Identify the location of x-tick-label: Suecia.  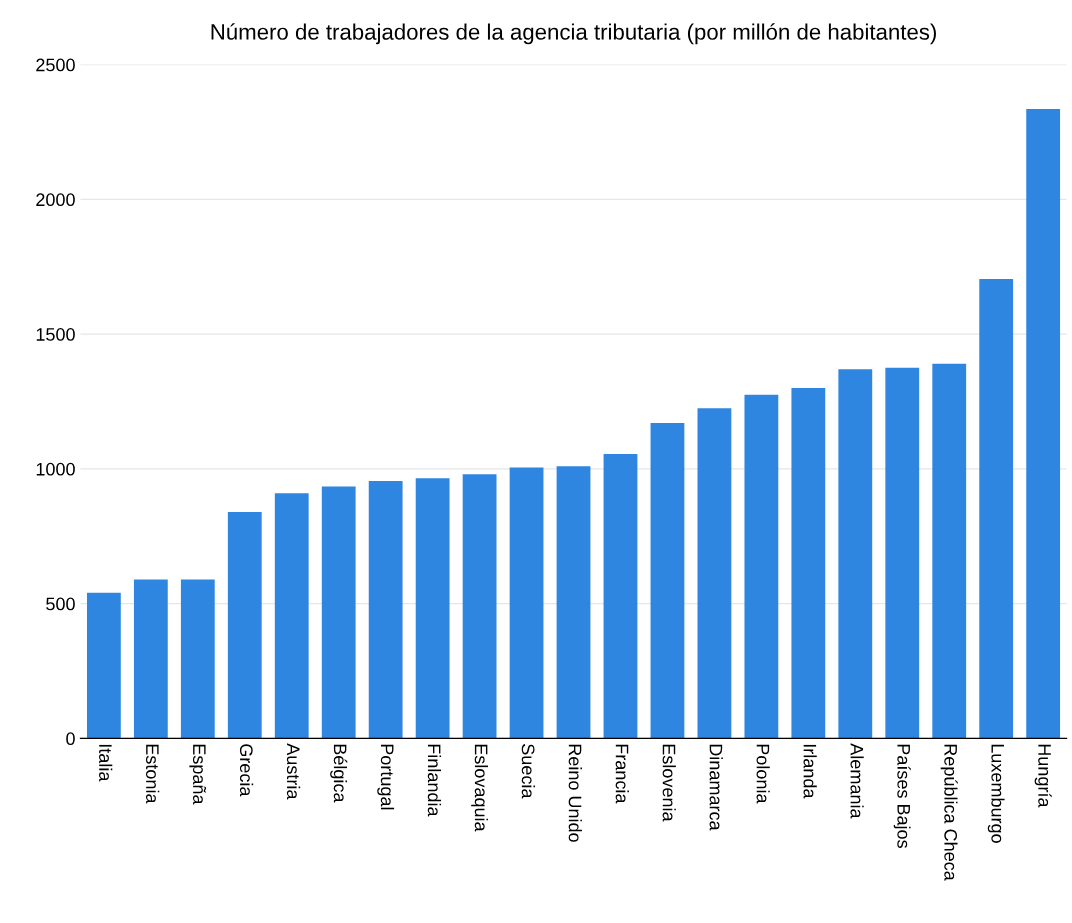
(528, 771).